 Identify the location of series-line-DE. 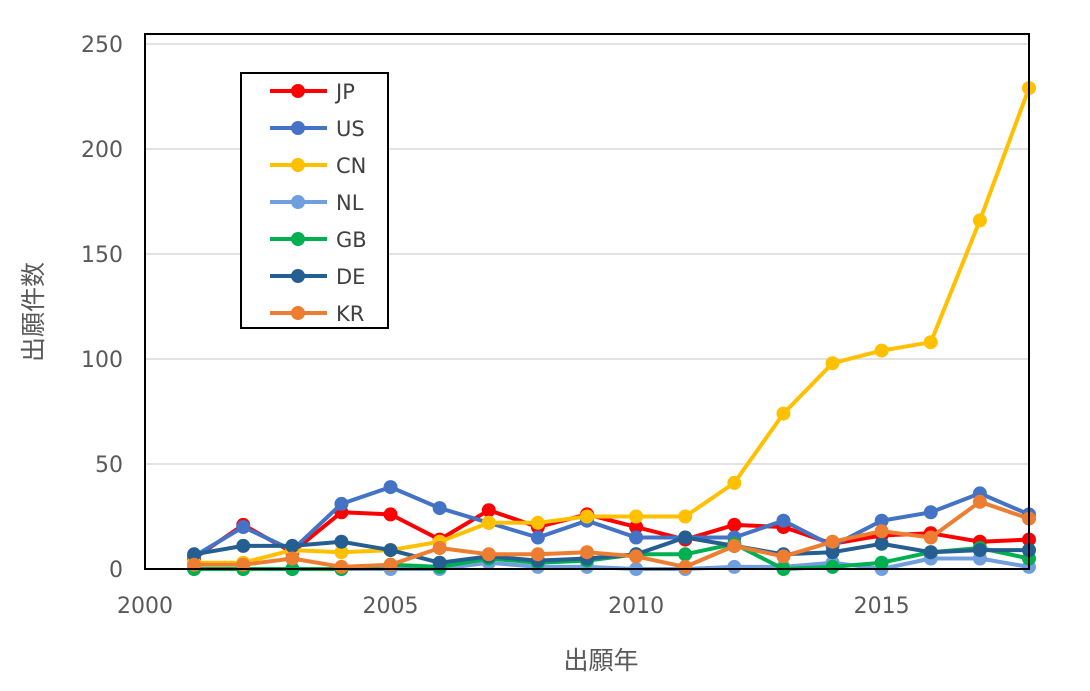
(611, 550).